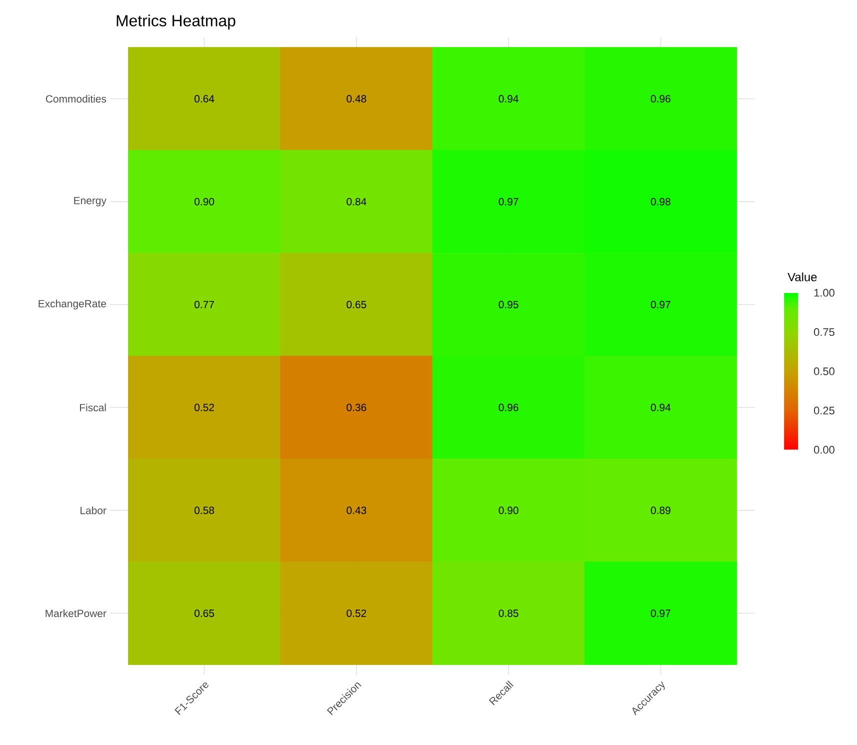 This screenshot has height=745, width=857. What do you see at coordinates (204, 510) in the screenshot?
I see `data-label: 0.58` at bounding box center [204, 510].